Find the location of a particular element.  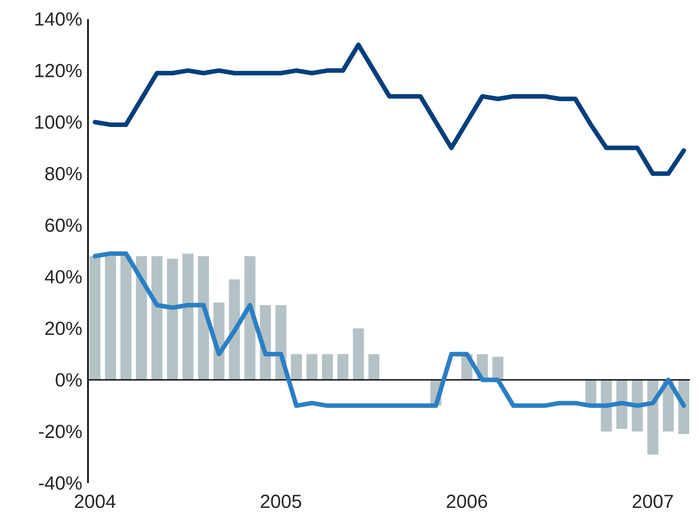

x-tick-label: 2006 is located at coordinates (467, 501).